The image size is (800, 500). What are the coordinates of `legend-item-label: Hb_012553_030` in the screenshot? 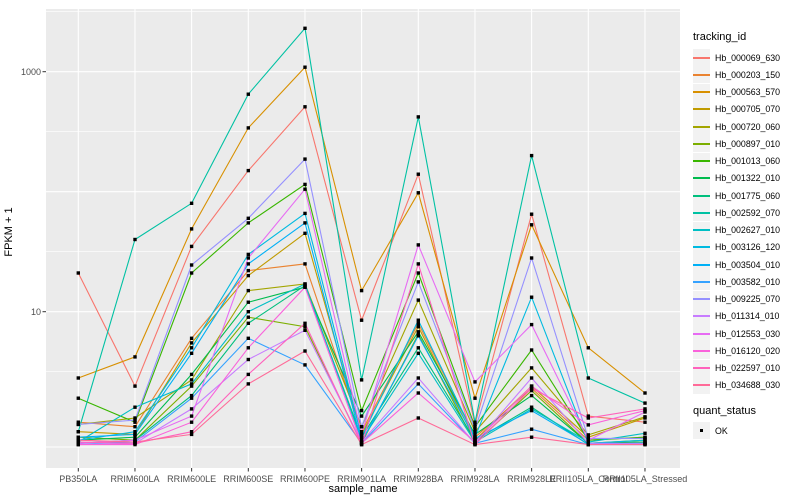 It's located at (748, 333).